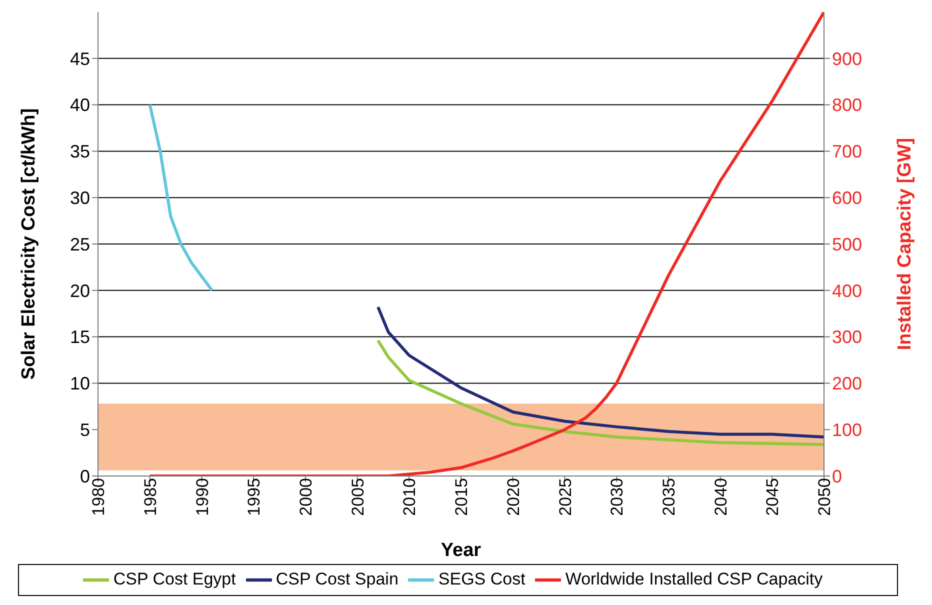  What do you see at coordinates (202, 497) in the screenshot?
I see `x-tick-label: 1990` at bounding box center [202, 497].